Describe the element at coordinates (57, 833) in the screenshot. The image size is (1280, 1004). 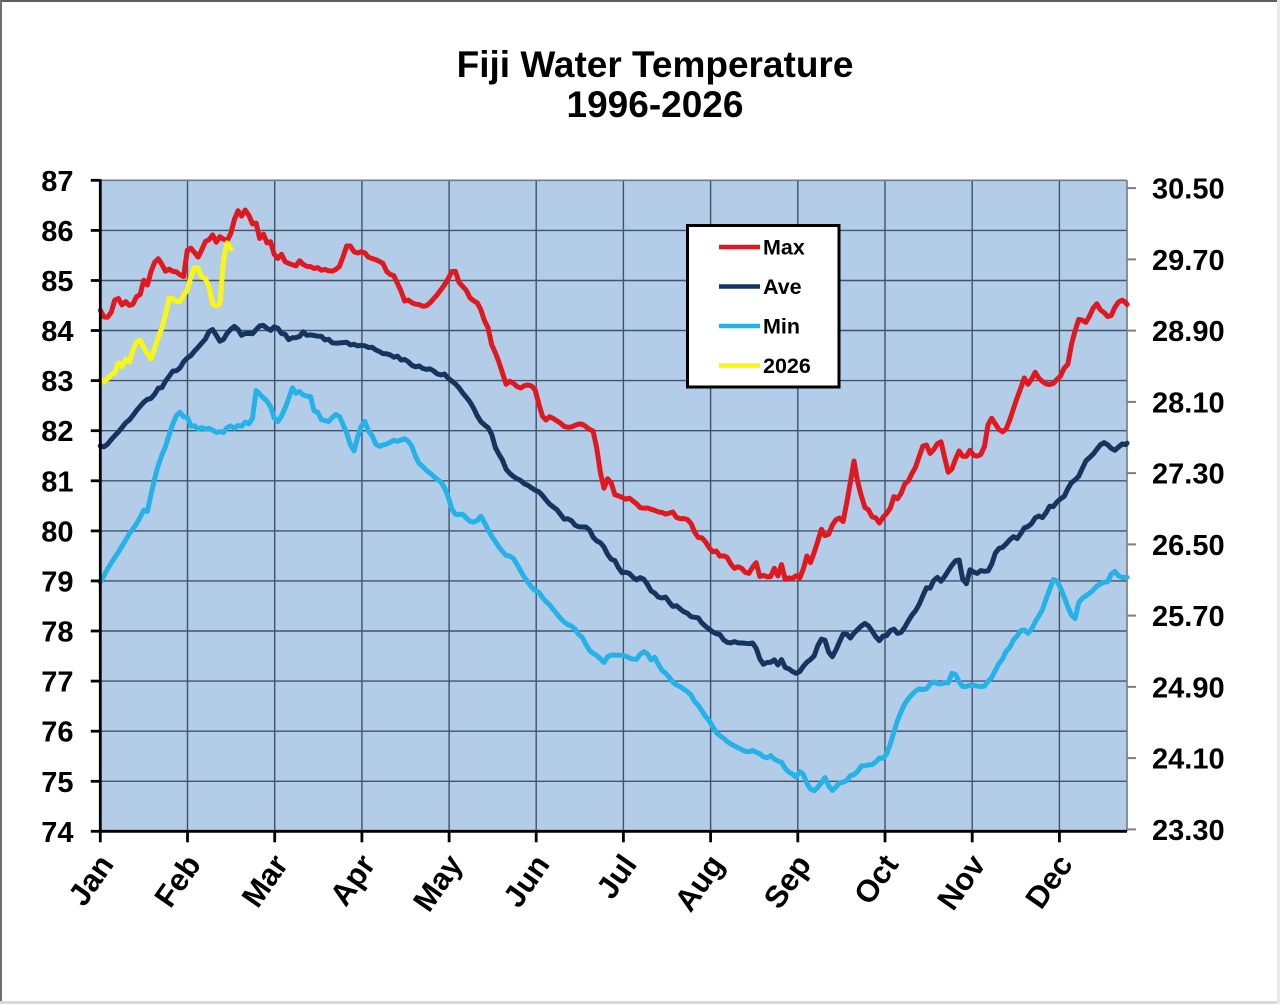
I see `svg-text: 74` at that location.